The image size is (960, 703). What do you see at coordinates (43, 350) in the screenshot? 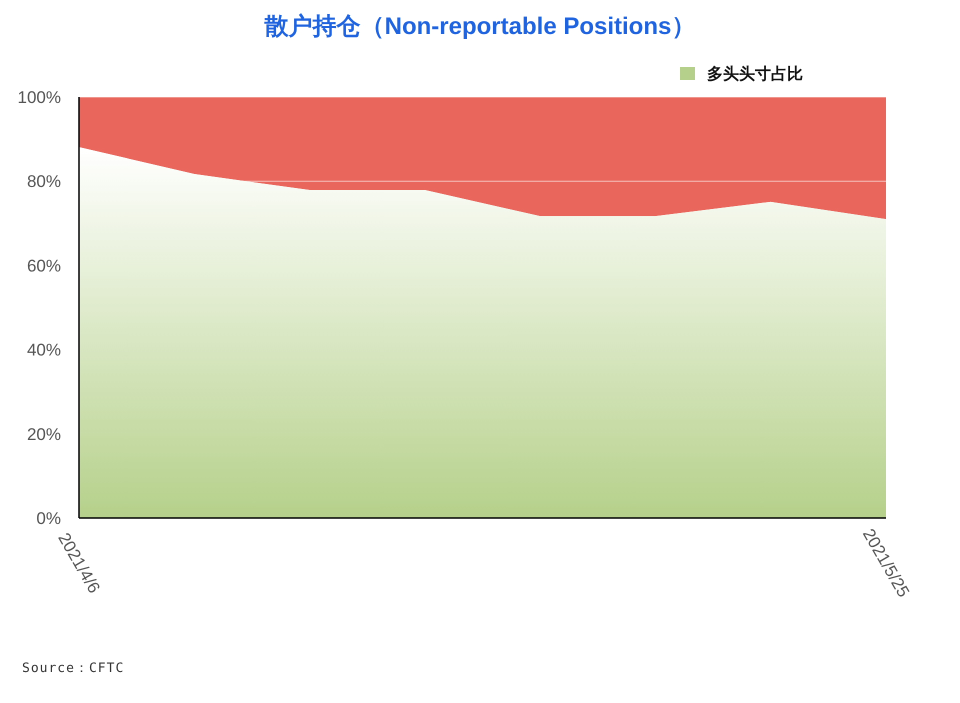
I see `y-tick-label: 40%` at bounding box center [43, 350].